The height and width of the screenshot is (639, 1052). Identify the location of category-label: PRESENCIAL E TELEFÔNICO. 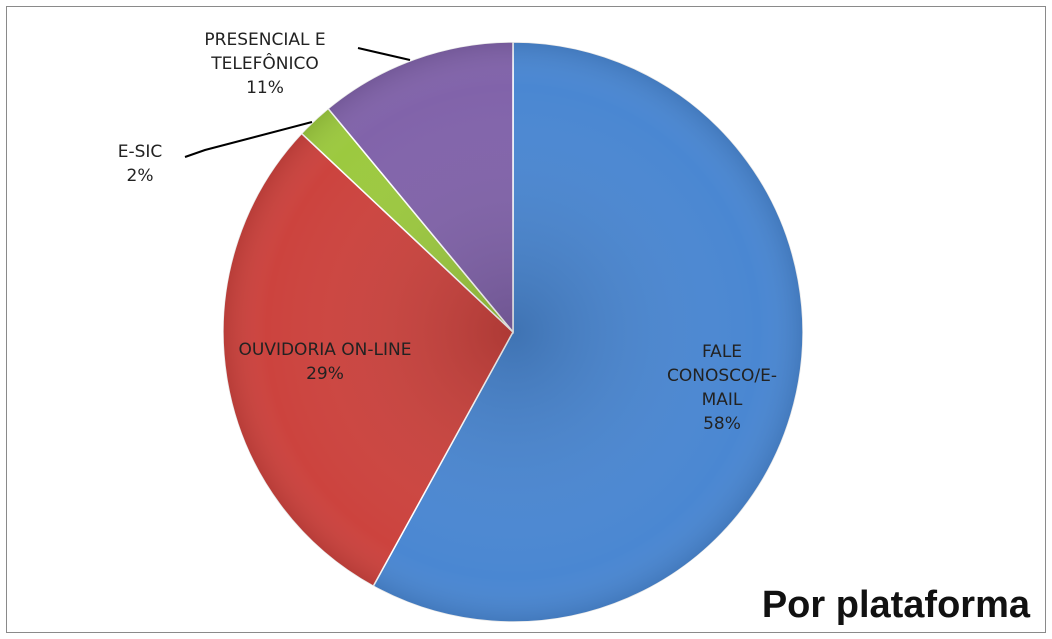
(265, 52).